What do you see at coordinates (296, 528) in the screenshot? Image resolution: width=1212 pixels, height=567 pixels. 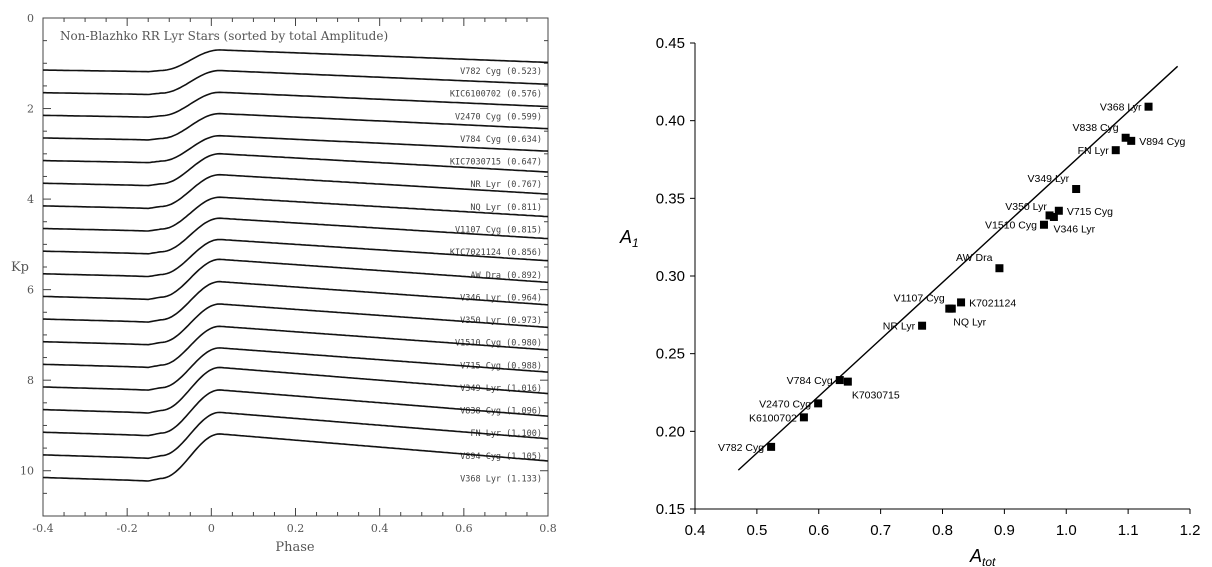 I see `left-x-tick-label: 0.2` at bounding box center [296, 528].